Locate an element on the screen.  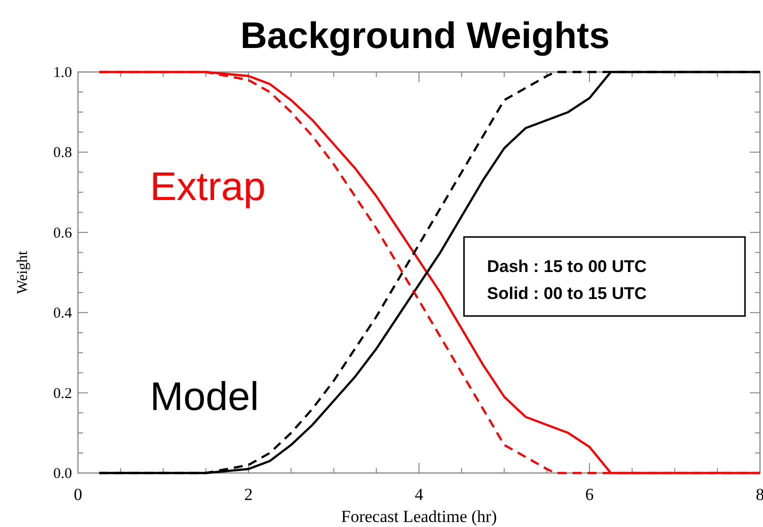
y-tick-label: 0.4 is located at coordinates (62, 314).